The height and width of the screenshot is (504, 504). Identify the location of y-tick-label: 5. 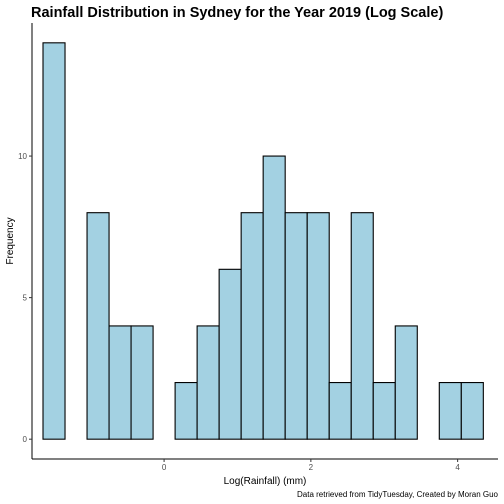
(25, 298).